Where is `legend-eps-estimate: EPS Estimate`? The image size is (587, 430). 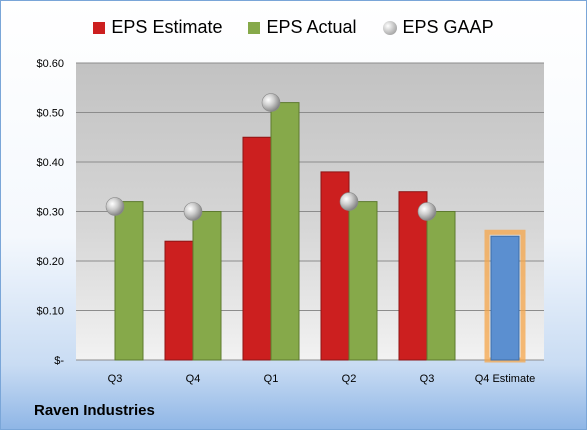 legend-eps-estimate: EPS Estimate is located at coordinates (157, 27).